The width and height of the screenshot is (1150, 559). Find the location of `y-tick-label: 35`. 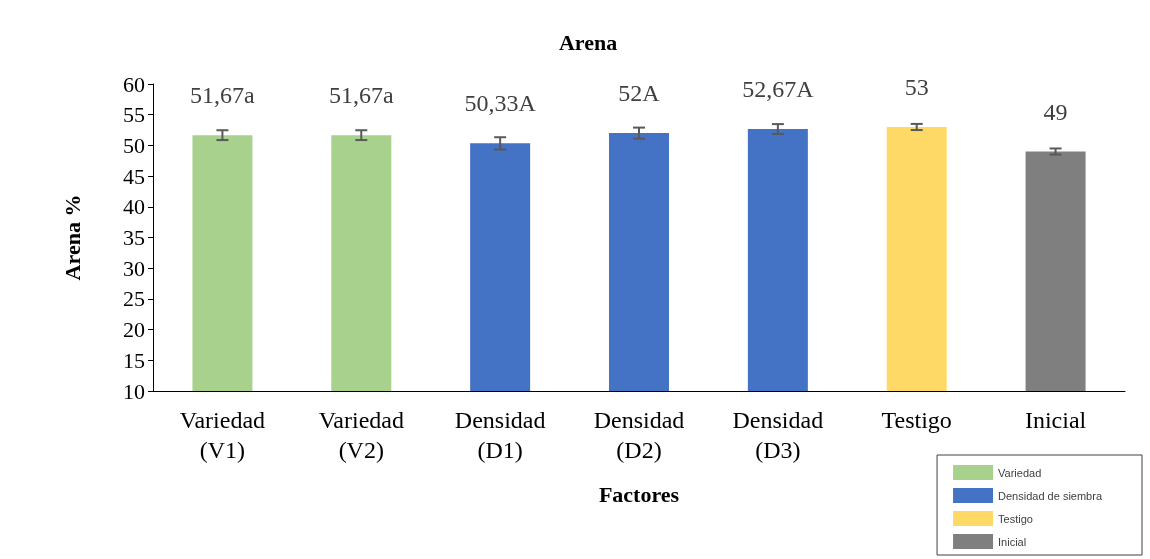

y-tick-label: 35 is located at coordinates (134, 237).